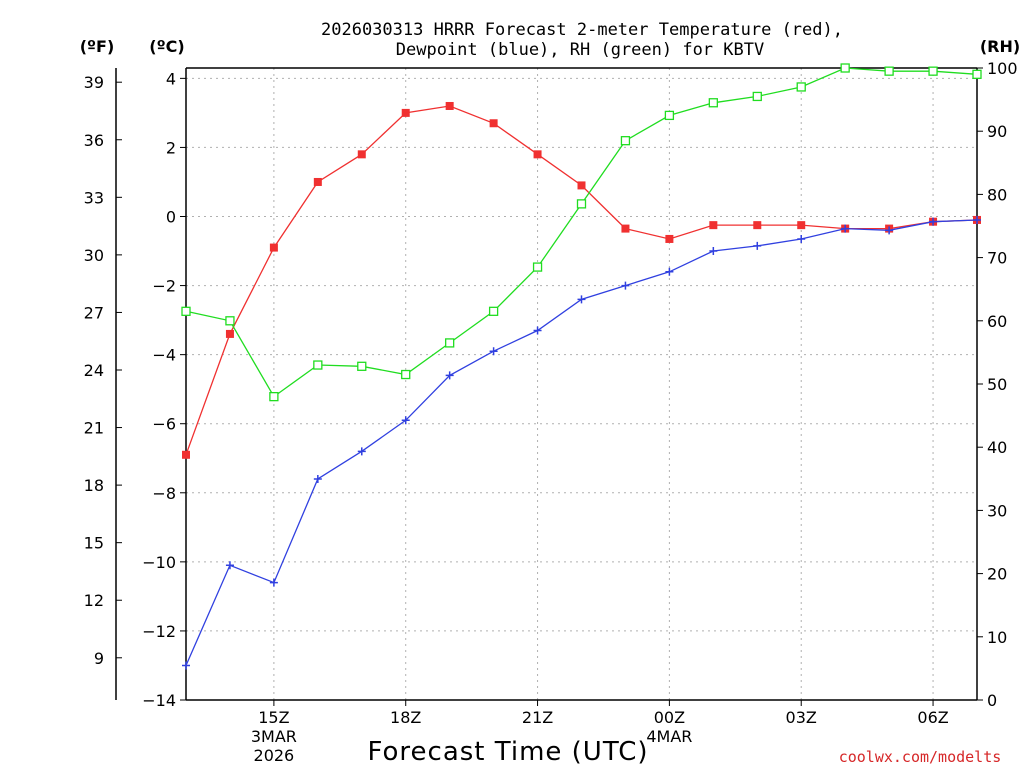 The image size is (1024, 768). Describe the element at coordinates (669, 717) in the screenshot. I see `x-tick-label: 00Z` at that location.